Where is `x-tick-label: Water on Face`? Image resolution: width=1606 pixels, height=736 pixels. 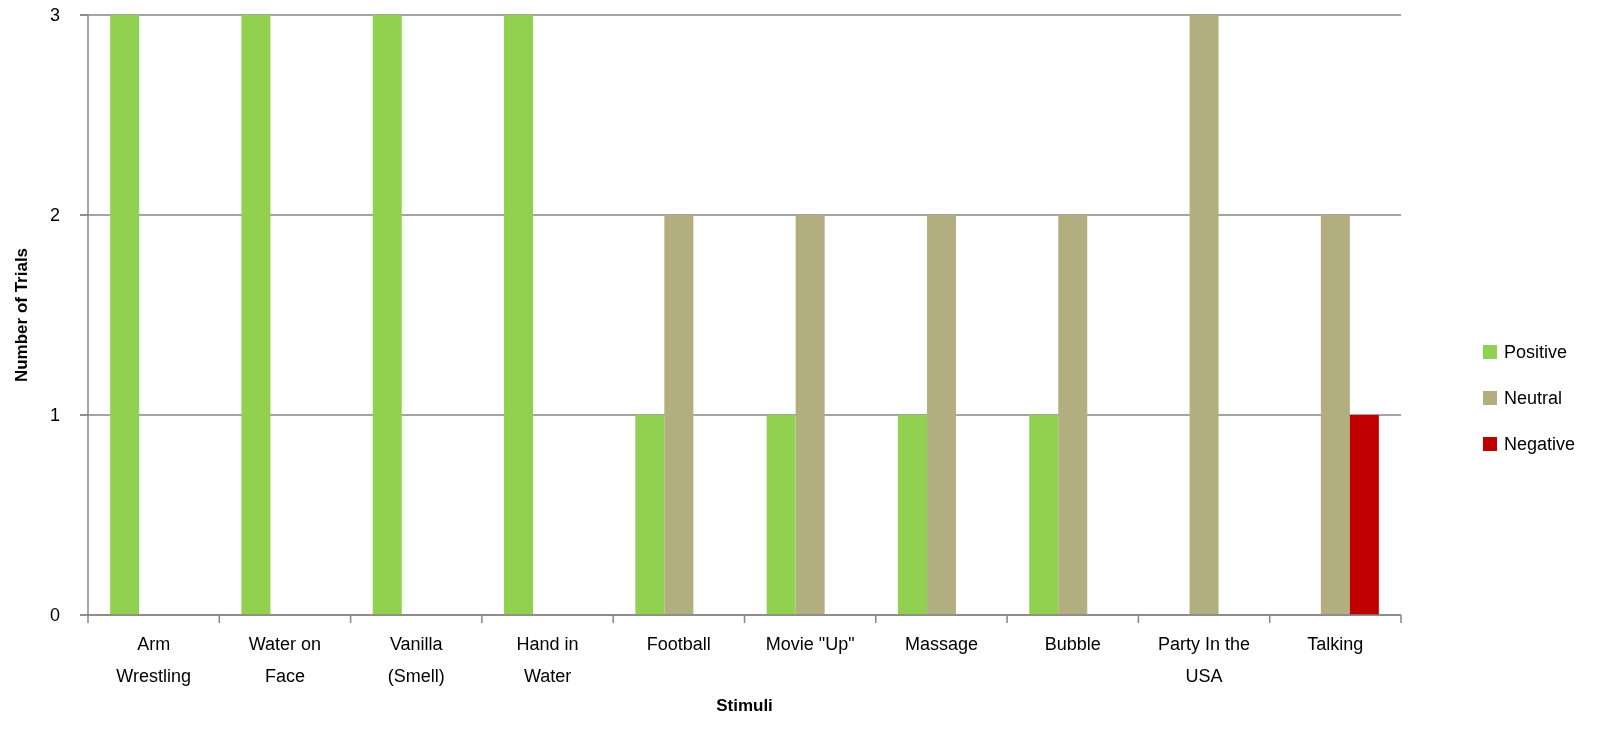 x-tick-label: Water on Face is located at coordinates (285, 660).